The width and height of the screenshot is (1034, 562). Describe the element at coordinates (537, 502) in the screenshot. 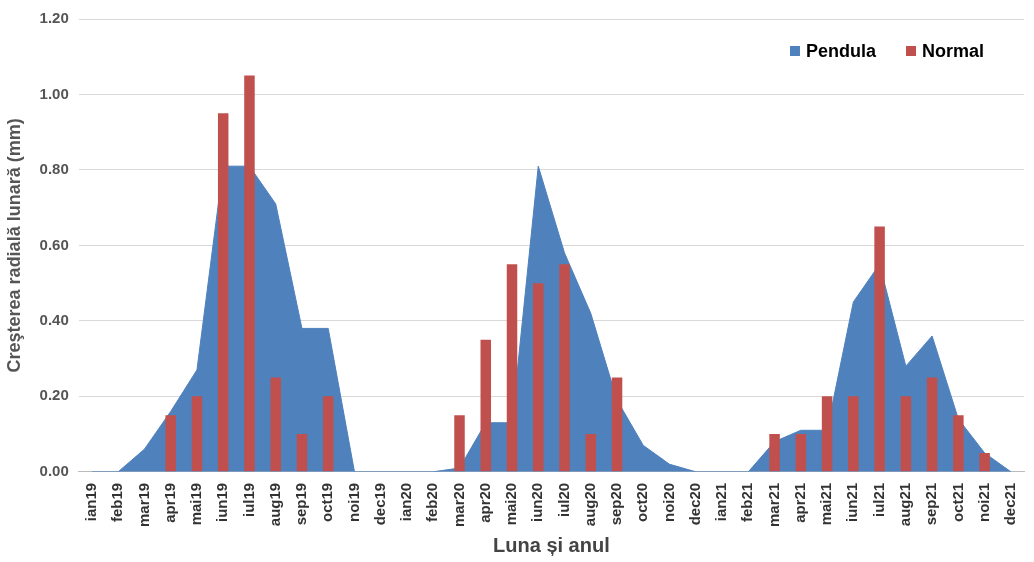

I see `x-tick-label: iun20` at that location.